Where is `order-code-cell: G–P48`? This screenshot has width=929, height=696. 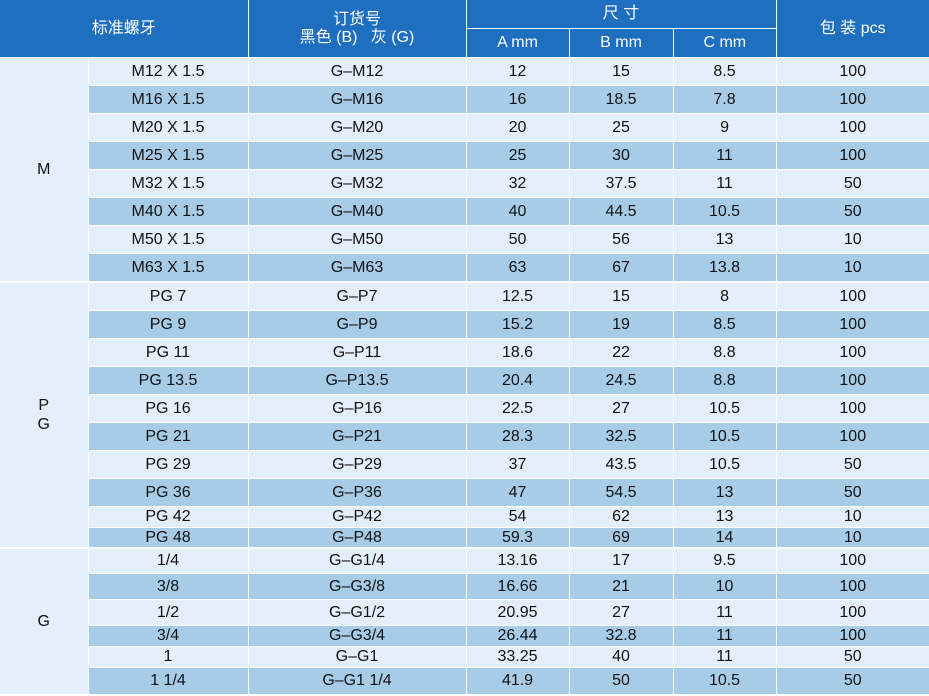
order-code-cell: G–P48 is located at coordinates (357, 538).